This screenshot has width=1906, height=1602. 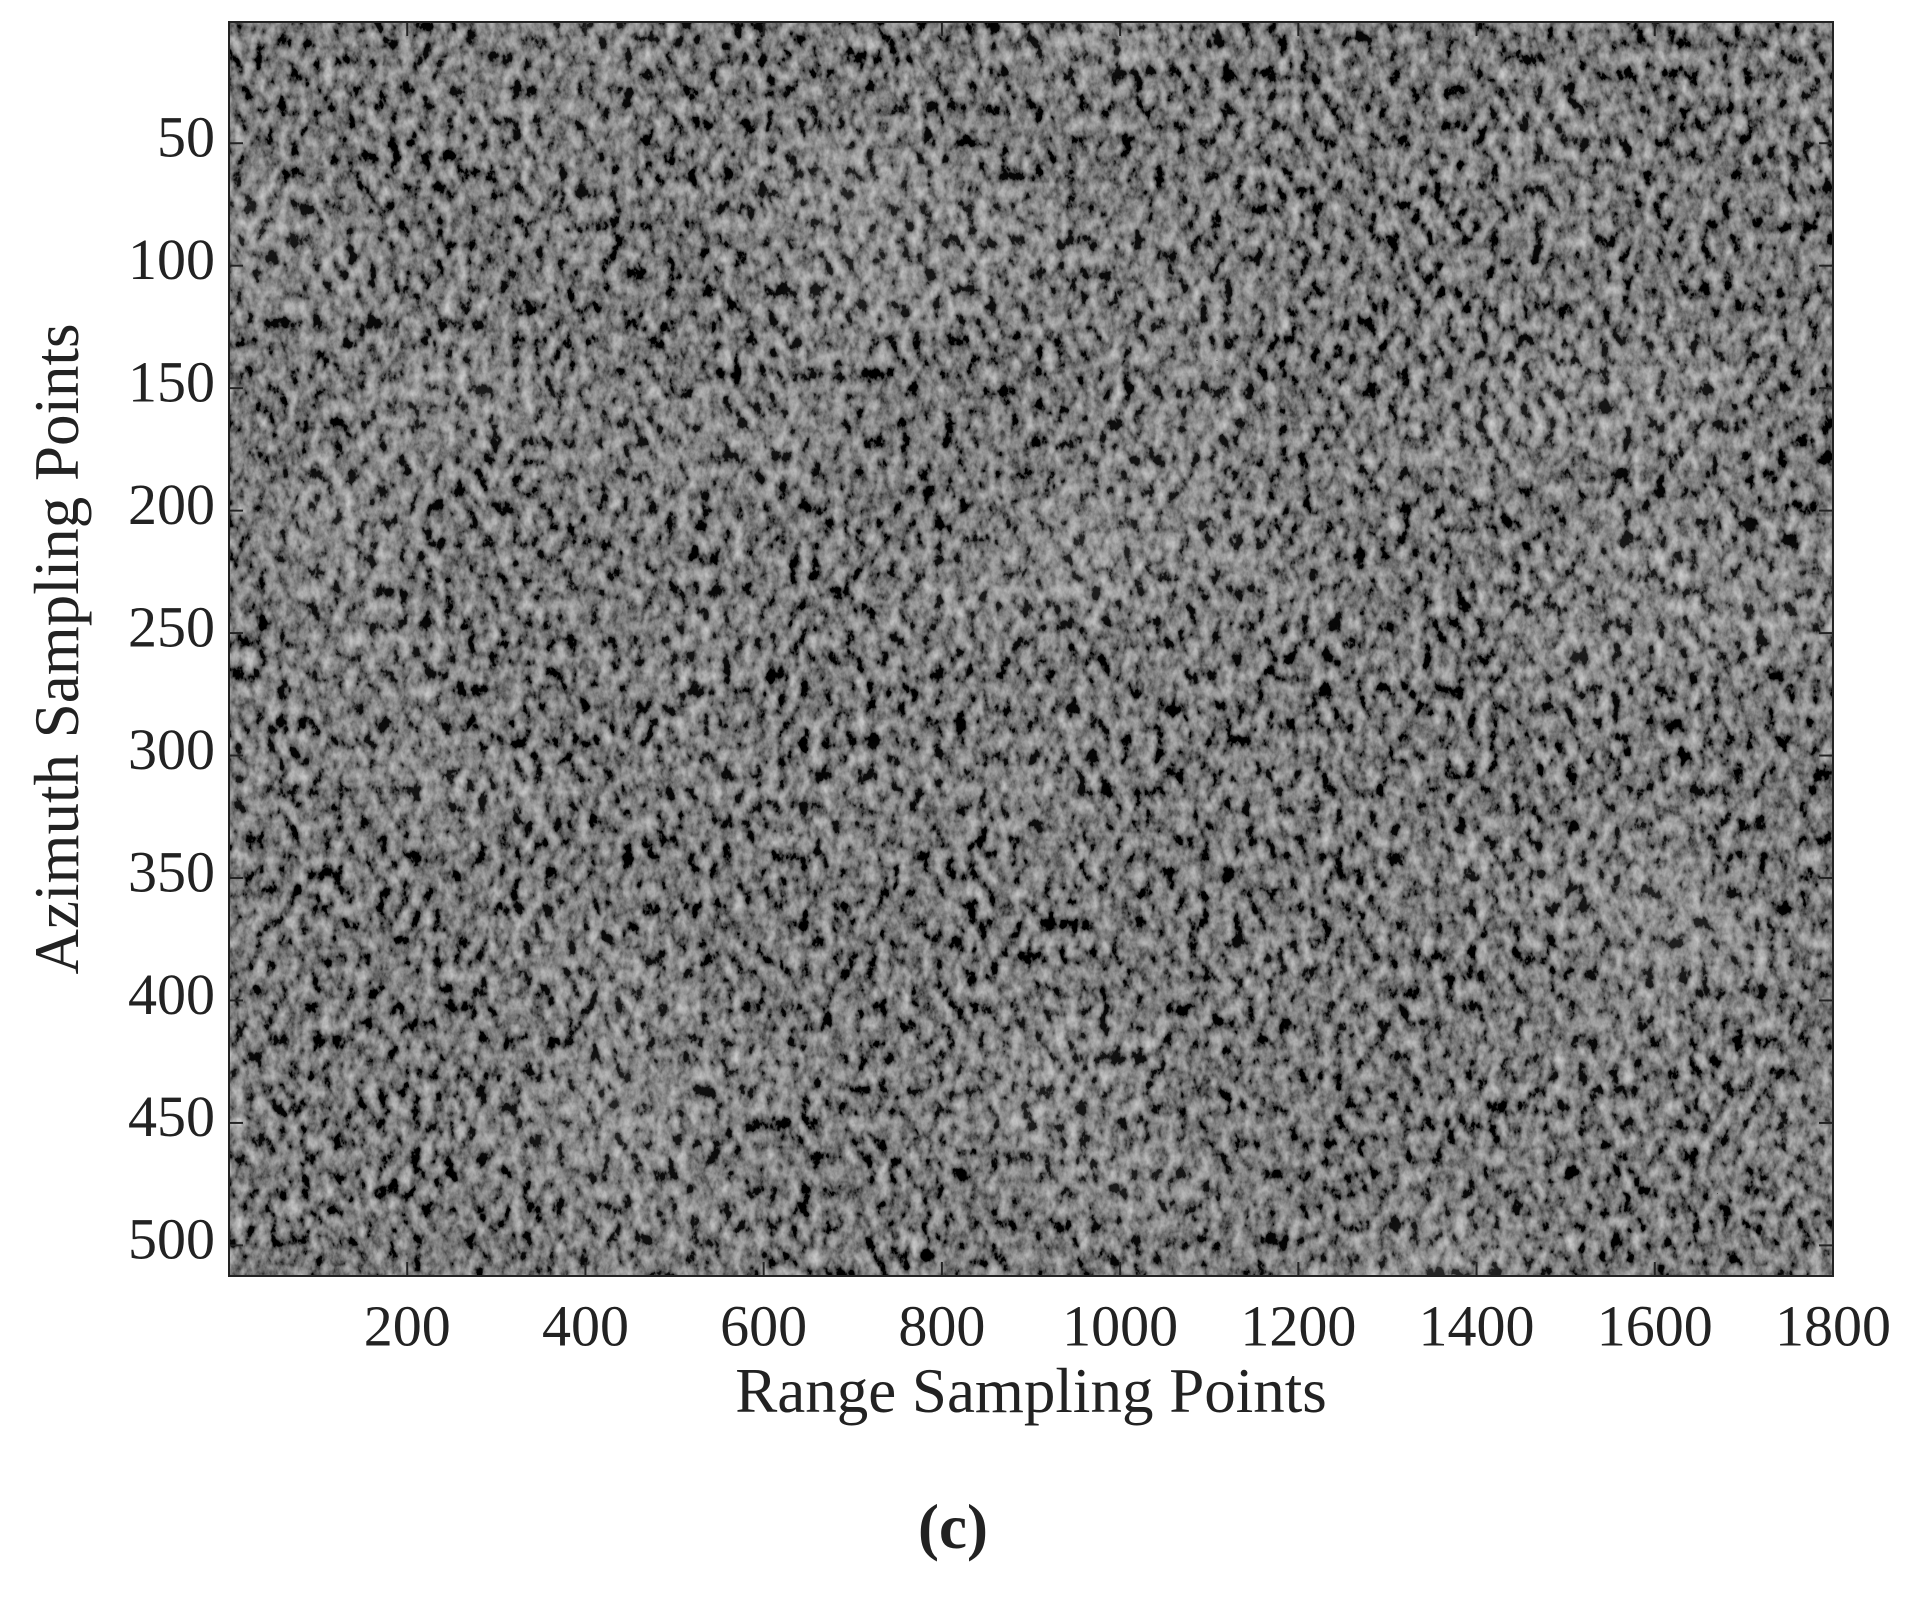 I want to click on y-tick-label: 150, so click(x=171, y=381).